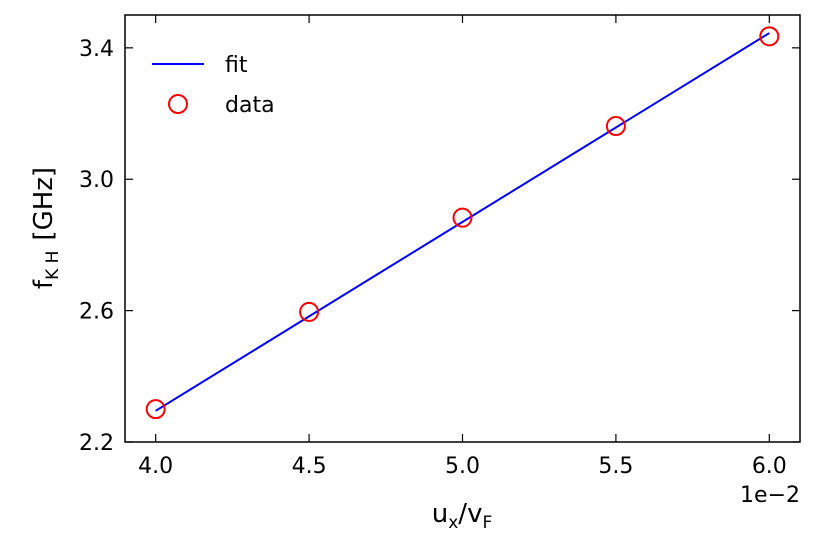 The height and width of the screenshot is (554, 830). I want to click on x-tick-label: 6.0, so click(769, 466).